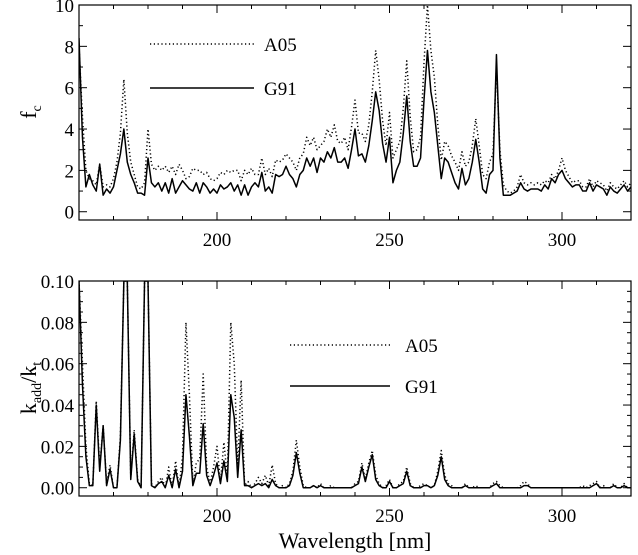 Image resolution: width=638 pixels, height=555 pixels. Describe the element at coordinates (70, 130) in the screenshot. I see `y-tick-label: 4` at that location.